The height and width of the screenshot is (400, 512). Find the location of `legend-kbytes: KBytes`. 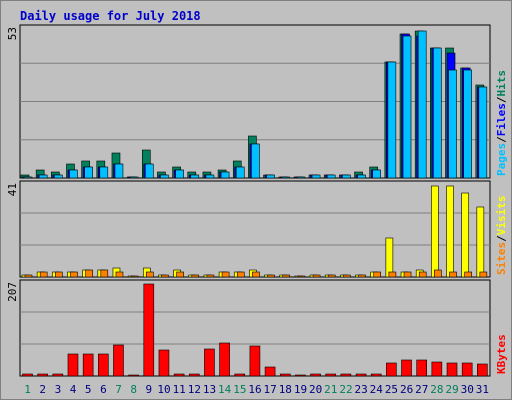

legend-kbytes: KBytes is located at coordinates (501, 354).